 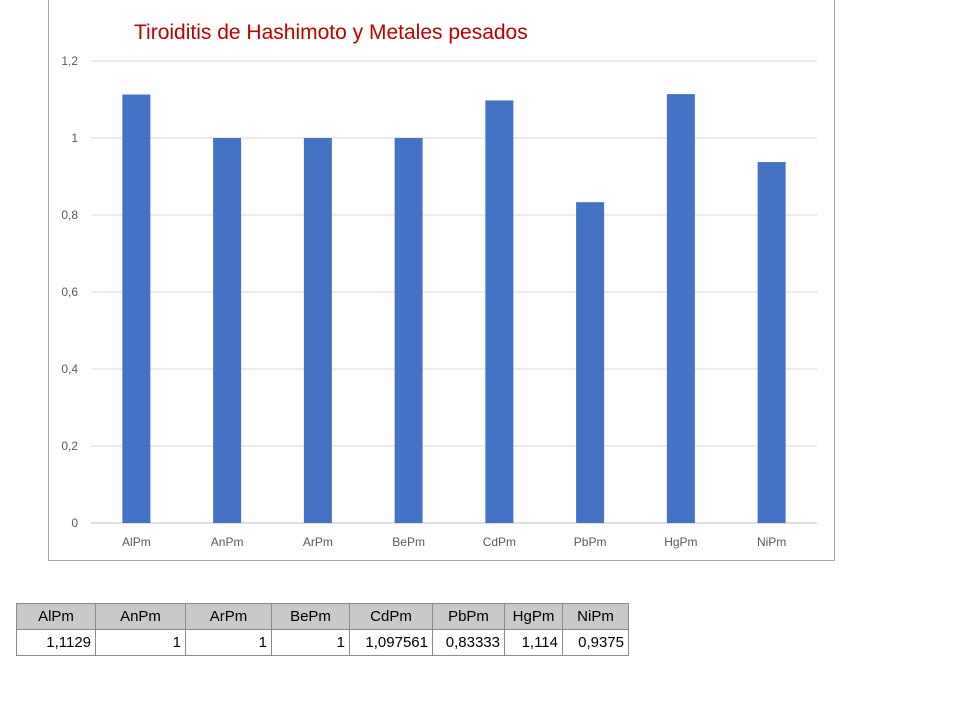 What do you see at coordinates (590, 362) in the screenshot?
I see `bar-pbpm` at bounding box center [590, 362].